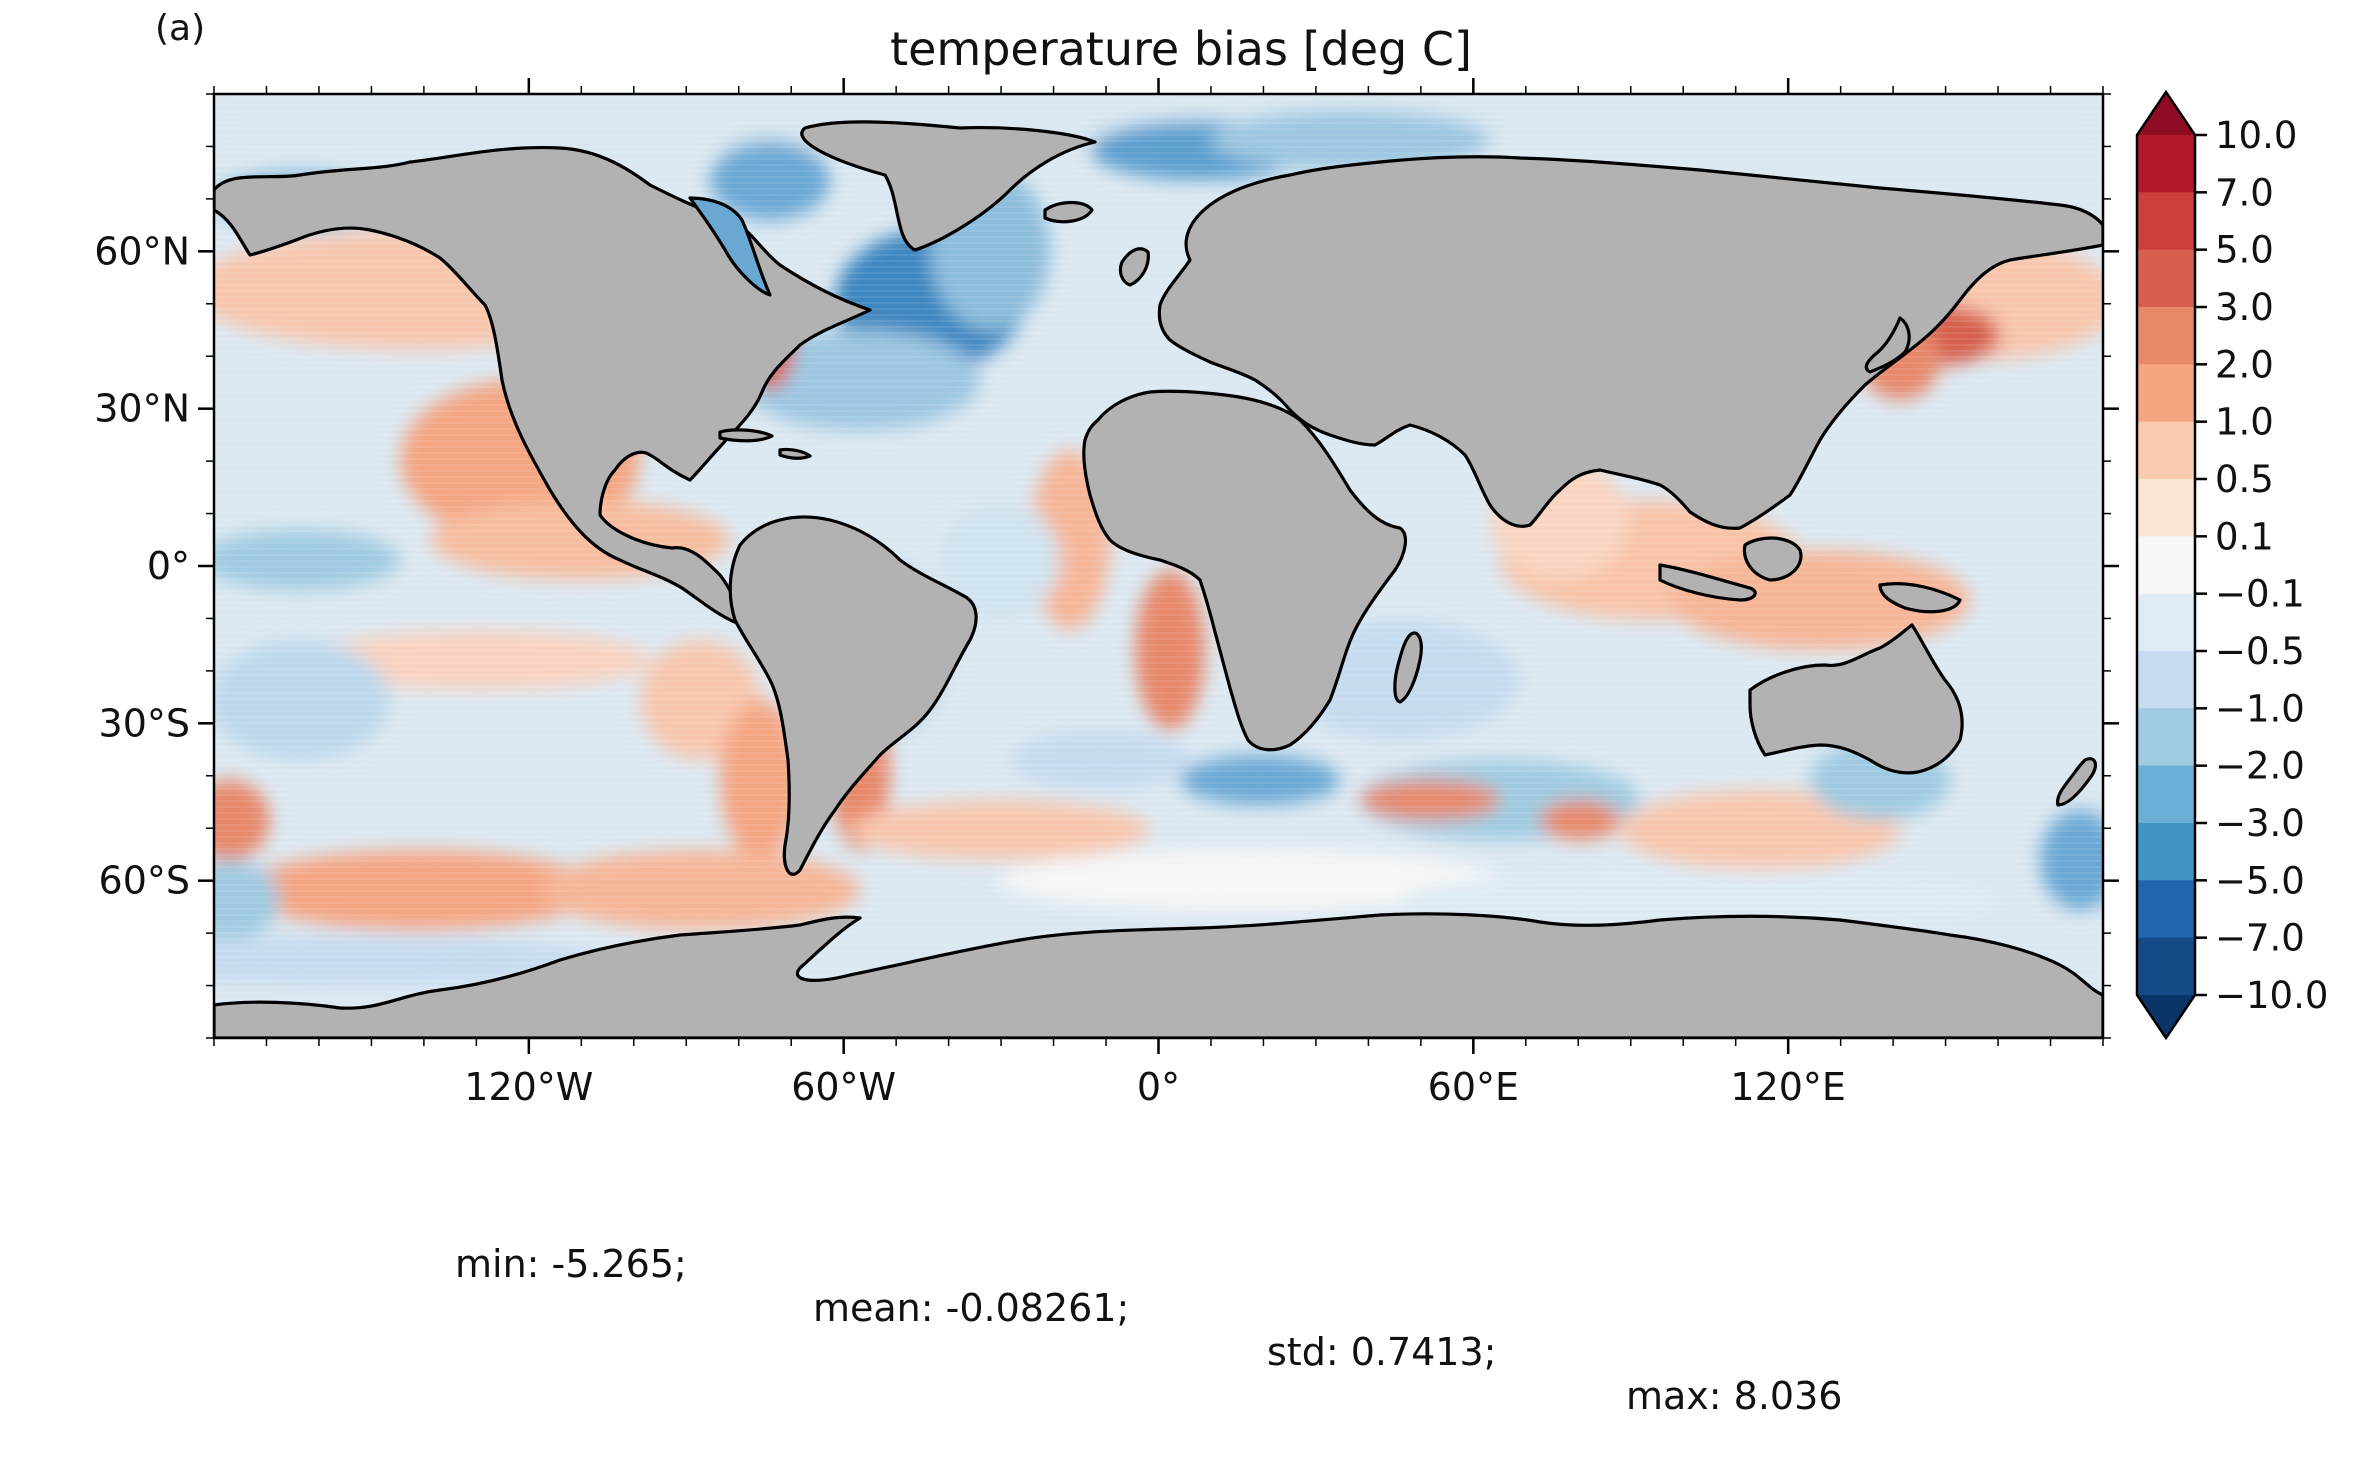 The width and height of the screenshot is (2362, 1462). Describe the element at coordinates (168, 566) in the screenshot. I see `lat-tick-label: 0°` at that location.